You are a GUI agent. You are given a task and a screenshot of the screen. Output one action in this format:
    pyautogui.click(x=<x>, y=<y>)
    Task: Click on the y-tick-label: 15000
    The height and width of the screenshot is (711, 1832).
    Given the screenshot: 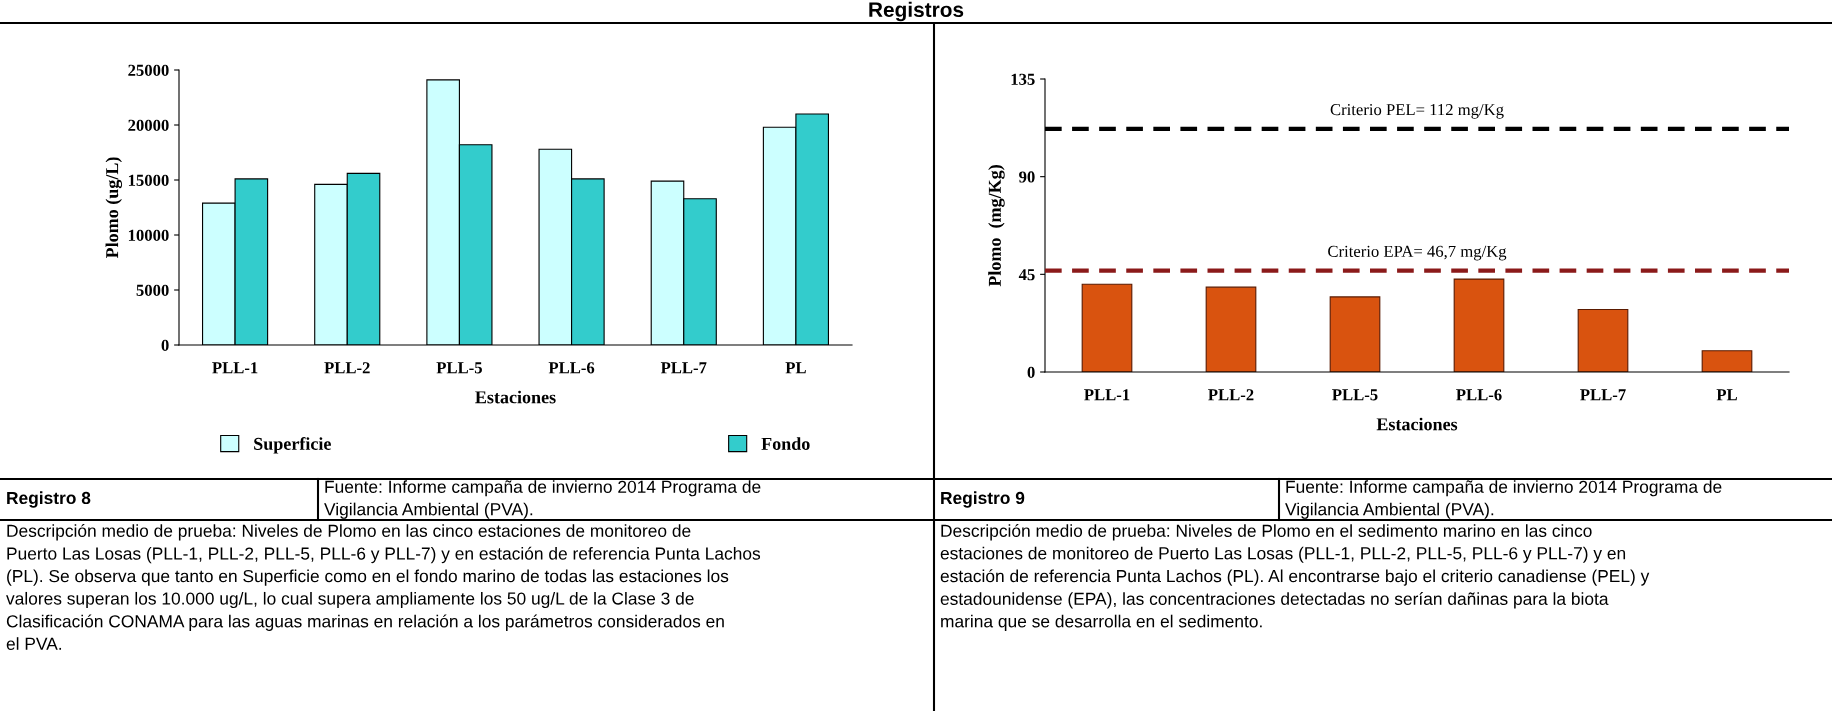 What is the action you would take?
    pyautogui.click(x=148, y=180)
    